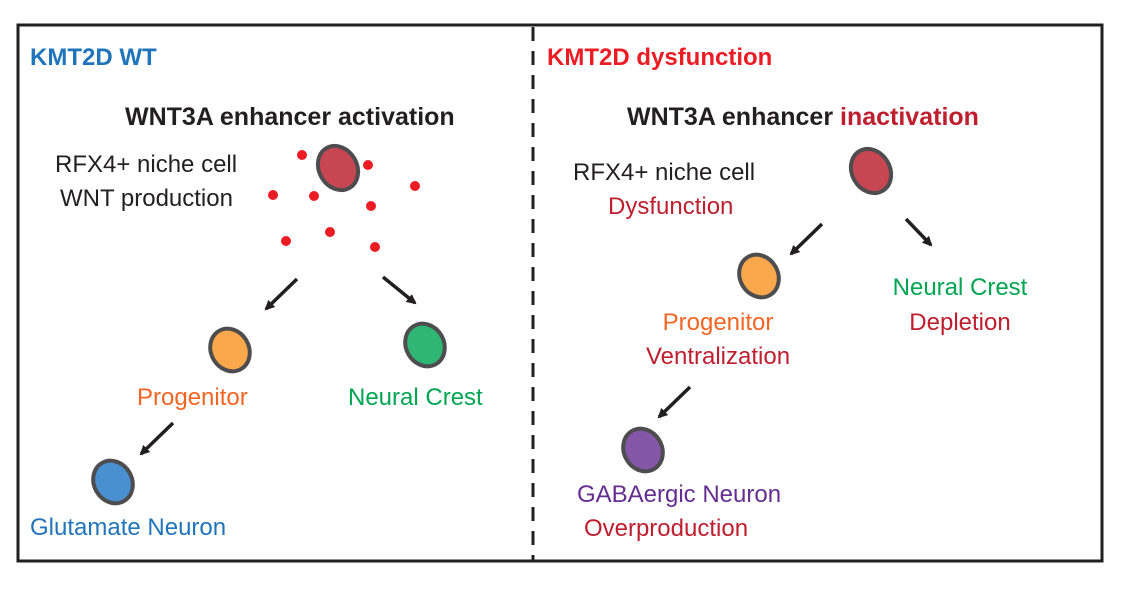 The height and width of the screenshot is (596, 1129). What do you see at coordinates (425, 345) in the screenshot?
I see `neural-crest-cell` at bounding box center [425, 345].